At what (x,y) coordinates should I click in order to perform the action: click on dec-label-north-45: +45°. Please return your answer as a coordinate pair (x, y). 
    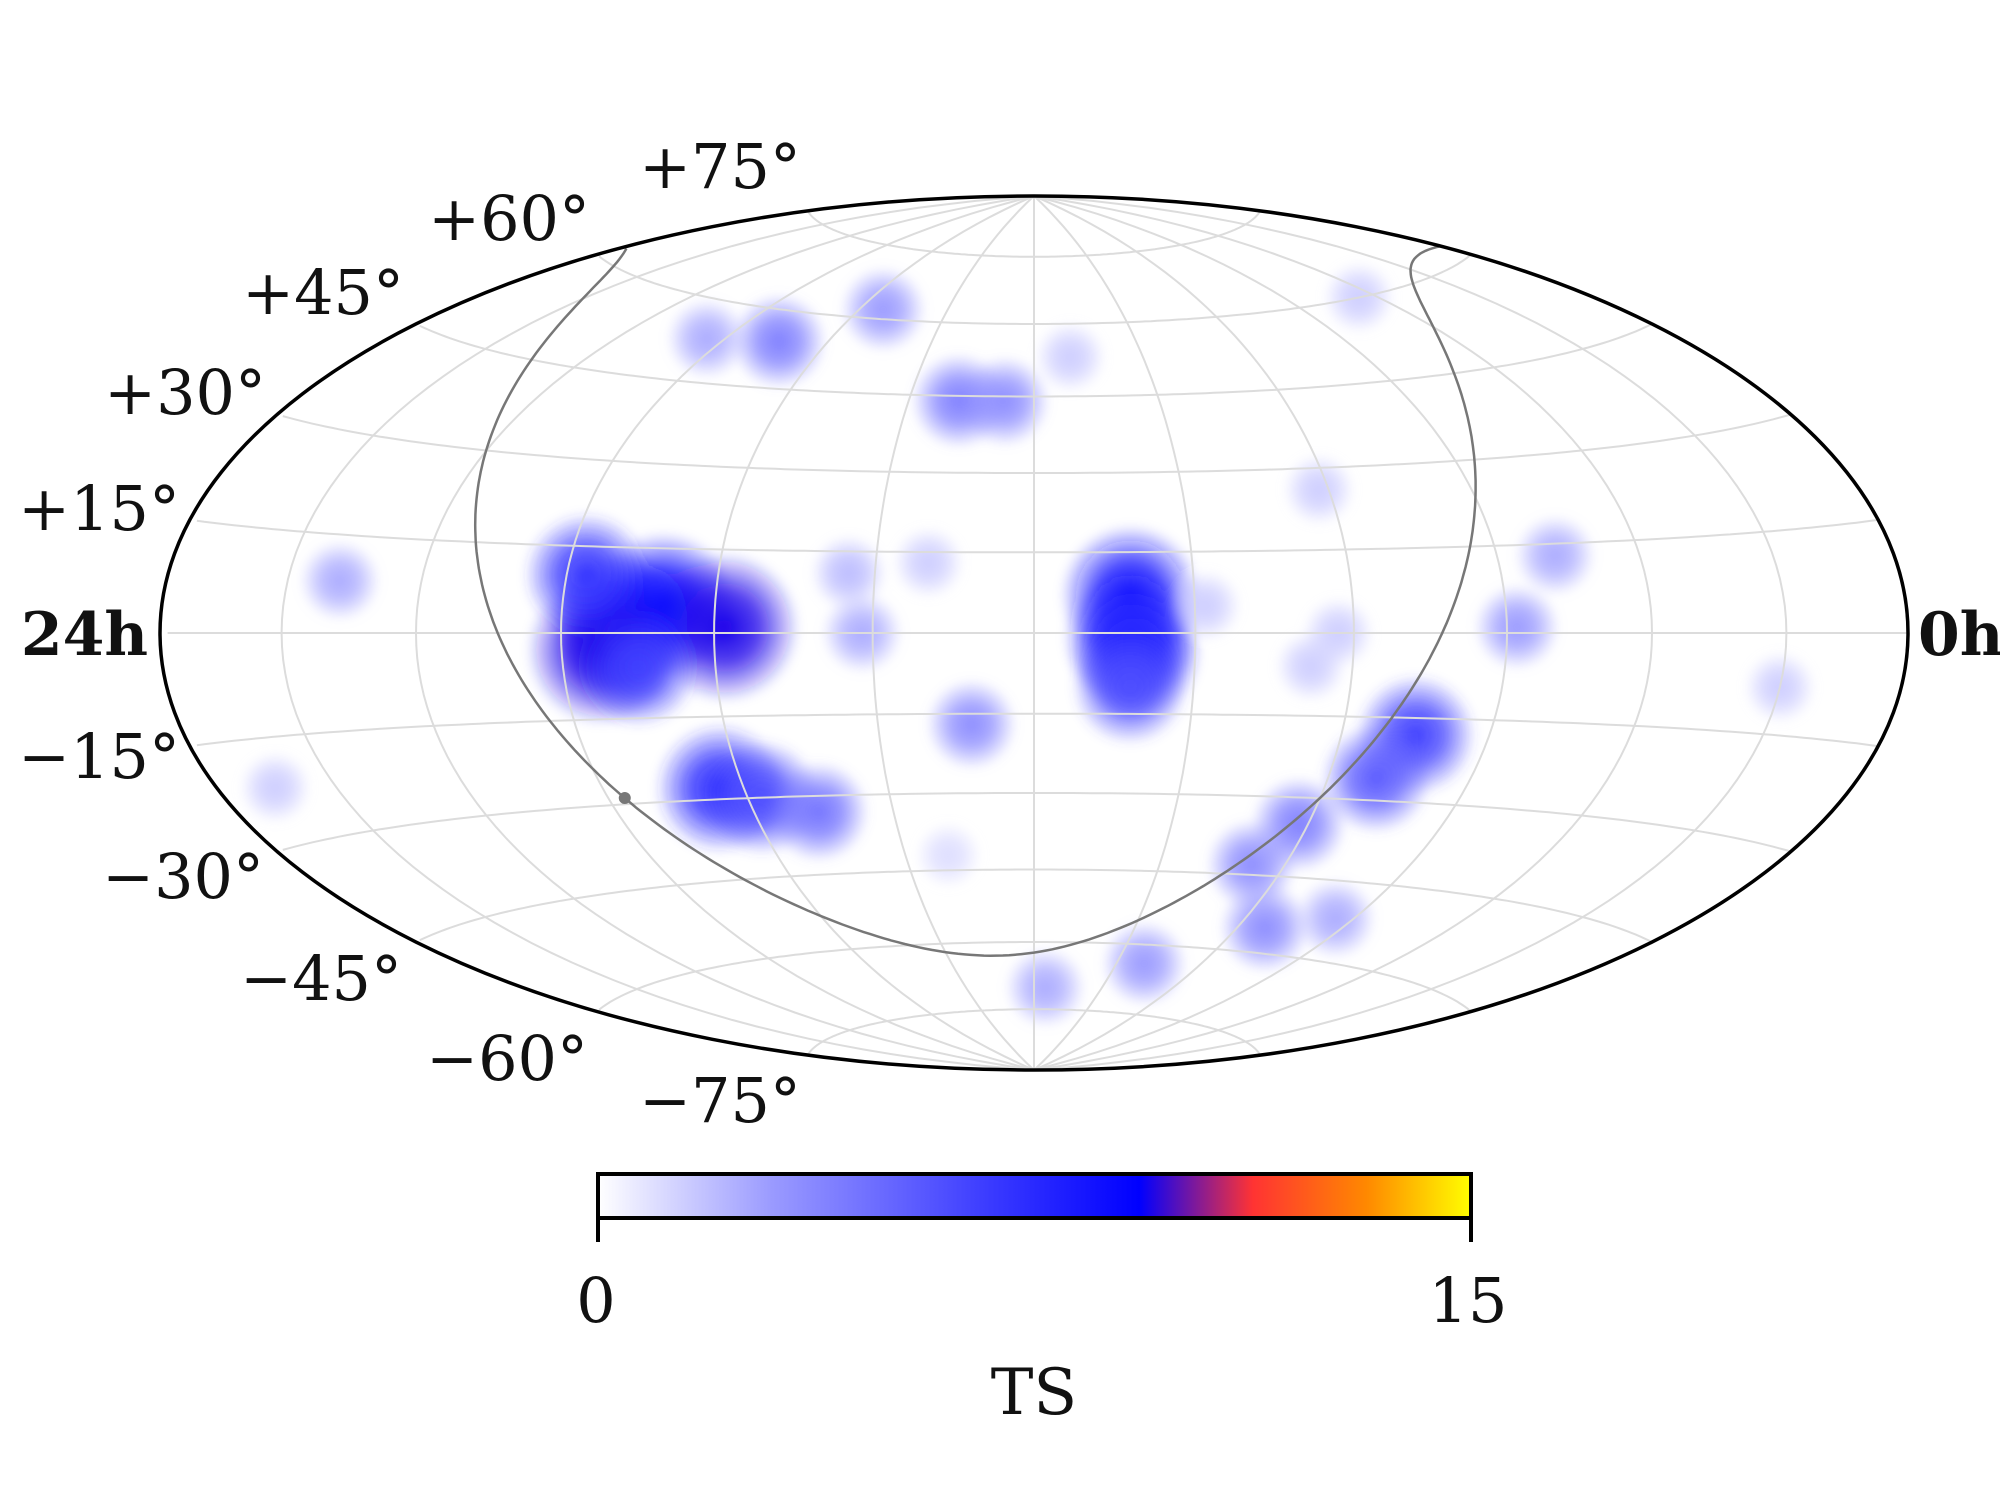
    Looking at the image, I should click on (323, 292).